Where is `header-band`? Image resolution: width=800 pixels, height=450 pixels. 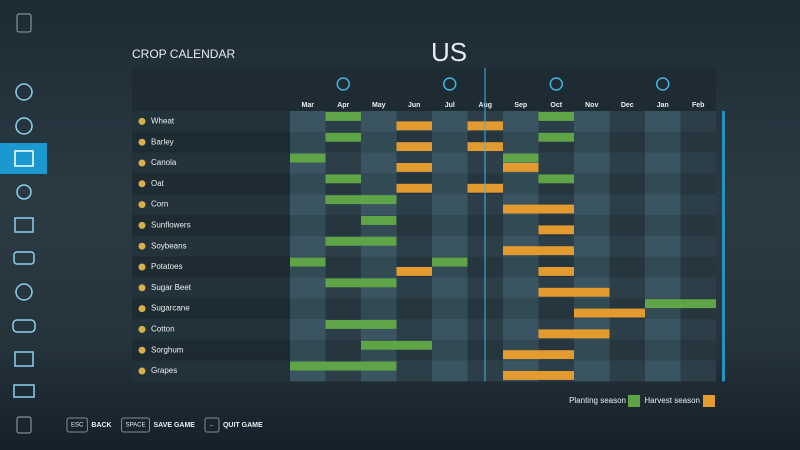
header-band is located at coordinates (424, 89).